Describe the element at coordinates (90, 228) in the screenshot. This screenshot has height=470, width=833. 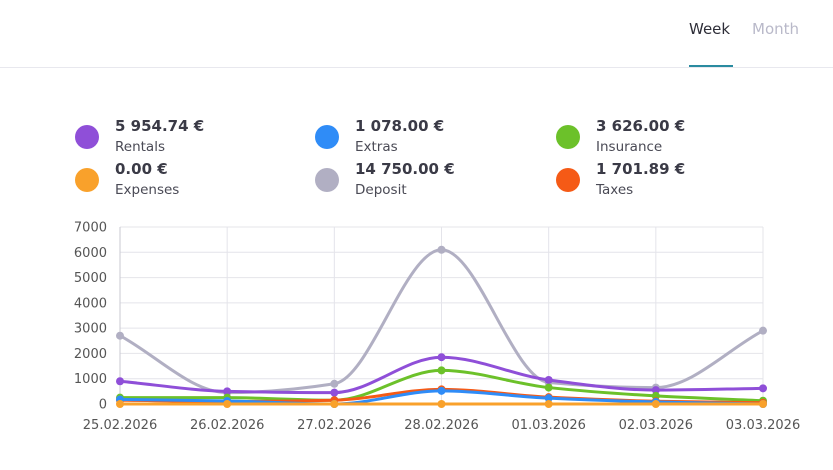
I see `y-tick-label: 7000` at that location.